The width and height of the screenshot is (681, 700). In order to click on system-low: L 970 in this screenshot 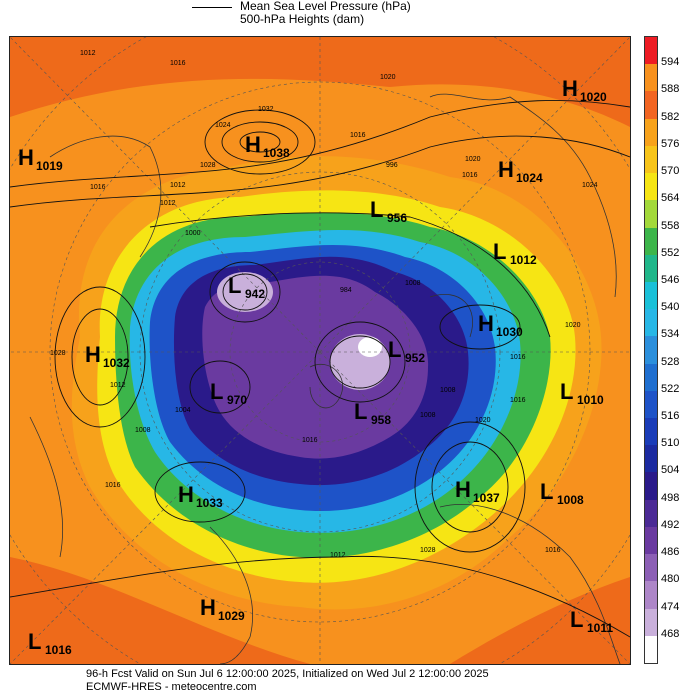, I will do `click(228, 393)`.